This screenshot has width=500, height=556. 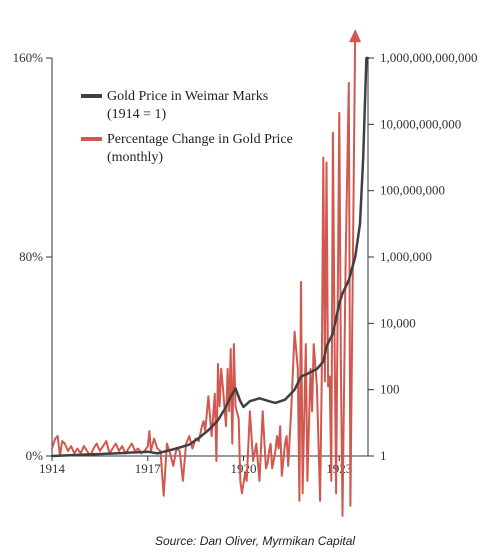 I want to click on x-tick-label: 1923, so click(x=339, y=468).